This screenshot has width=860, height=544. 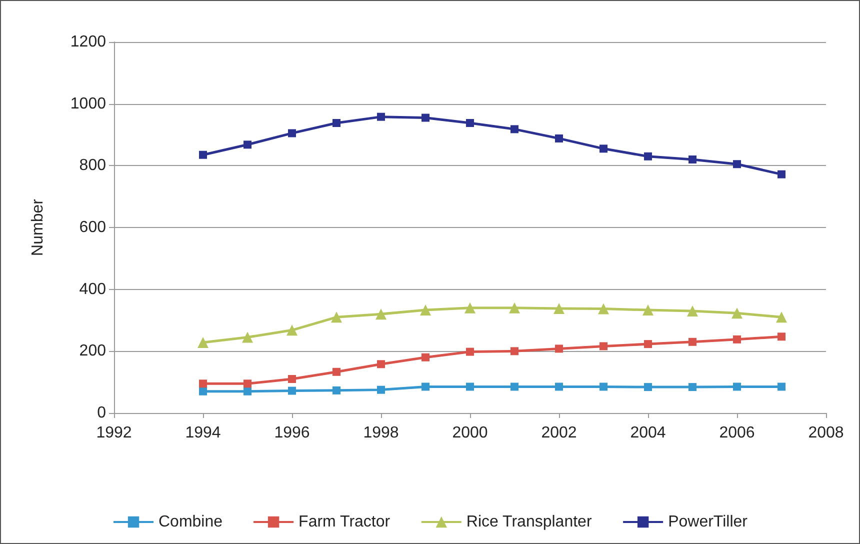 I want to click on legend-label: Farm Tractor, so click(x=344, y=522).